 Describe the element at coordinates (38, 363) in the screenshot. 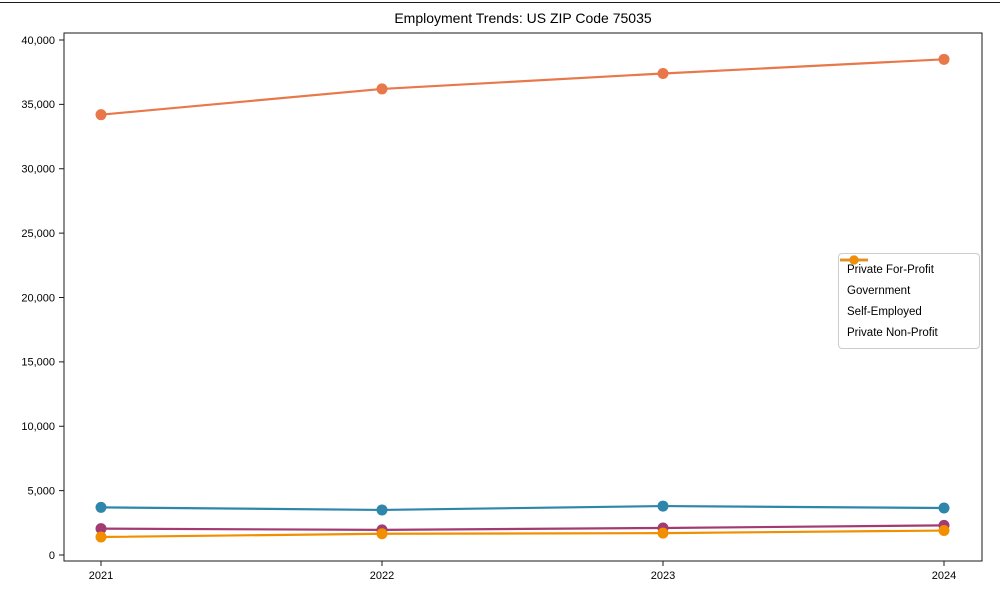

I see `y-tick-label: 15,000` at that location.